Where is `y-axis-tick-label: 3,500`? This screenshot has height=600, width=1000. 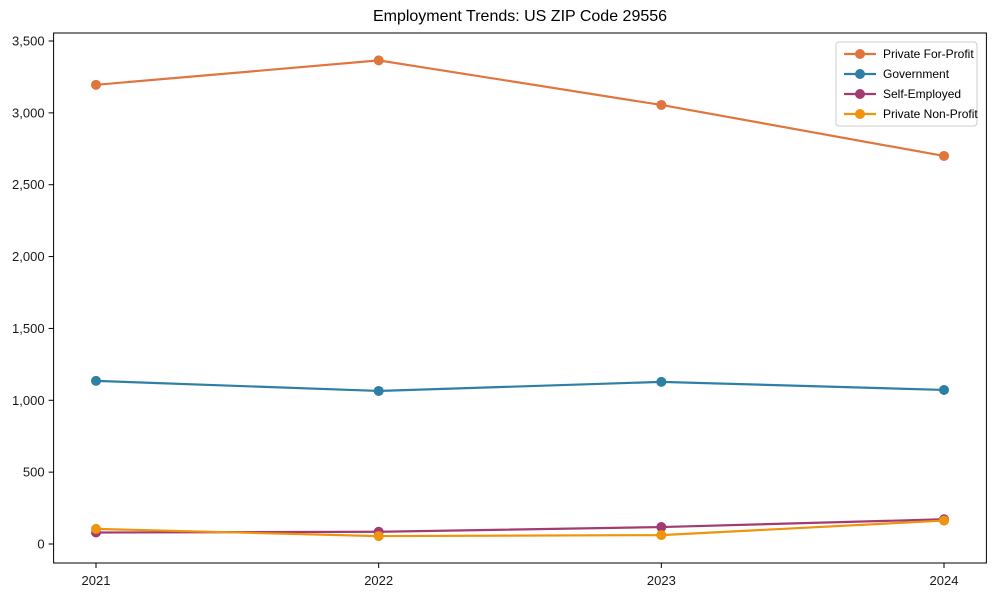
y-axis-tick-label: 3,500 is located at coordinates (28, 41).